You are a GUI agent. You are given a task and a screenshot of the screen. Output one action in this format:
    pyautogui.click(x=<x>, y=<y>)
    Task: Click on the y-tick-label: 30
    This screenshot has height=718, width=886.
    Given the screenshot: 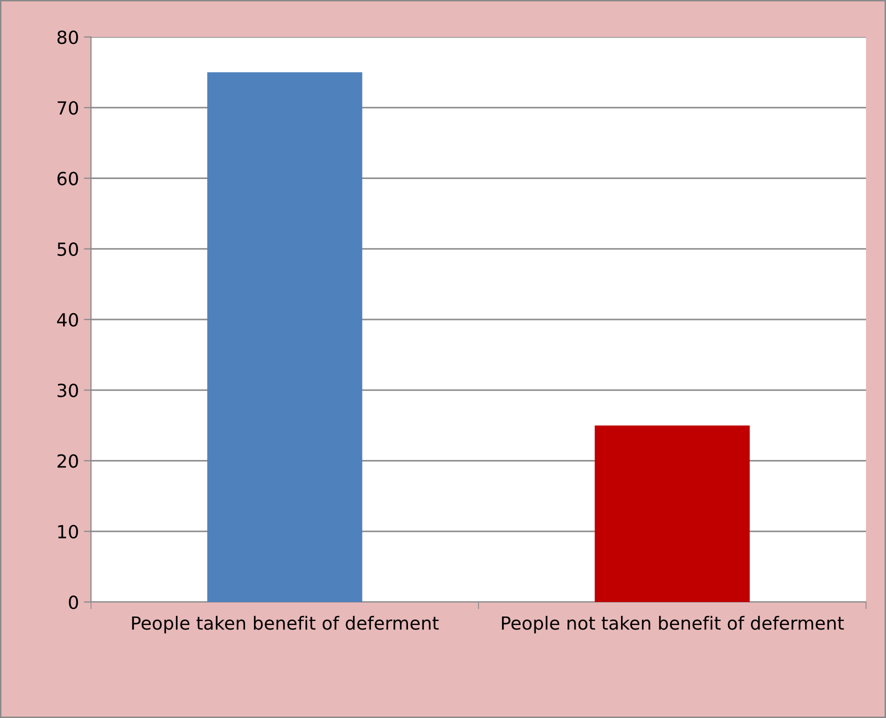 What is the action you would take?
    pyautogui.click(x=68, y=391)
    